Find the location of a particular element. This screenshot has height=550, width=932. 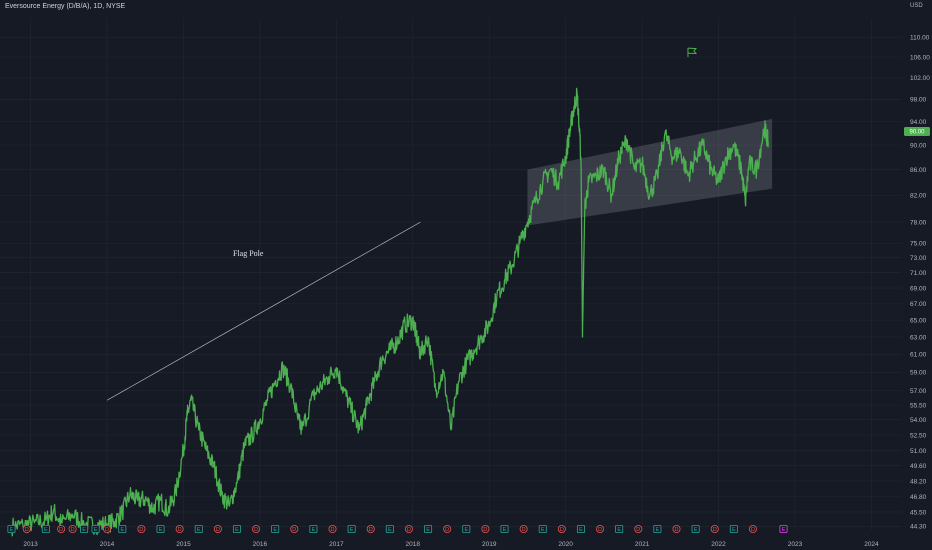

y-tick-label: 63.00 is located at coordinates (918, 337).